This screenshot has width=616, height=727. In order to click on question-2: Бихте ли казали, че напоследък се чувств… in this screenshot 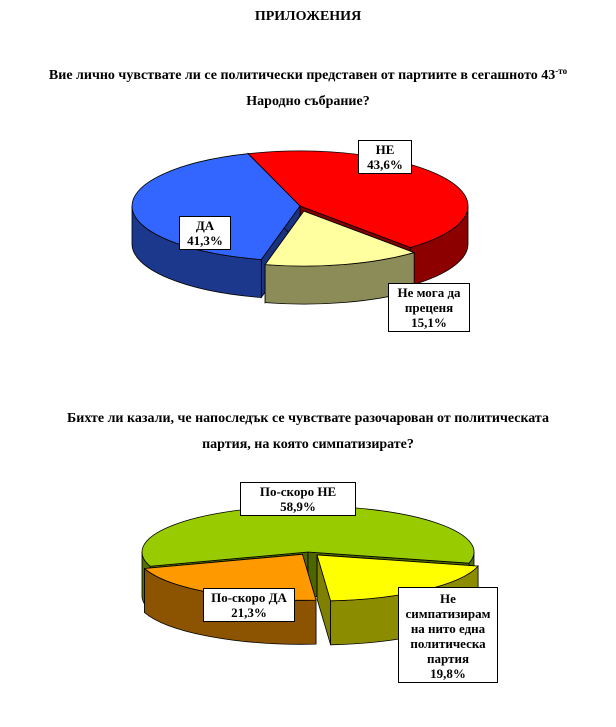, I will do `click(308, 432)`.